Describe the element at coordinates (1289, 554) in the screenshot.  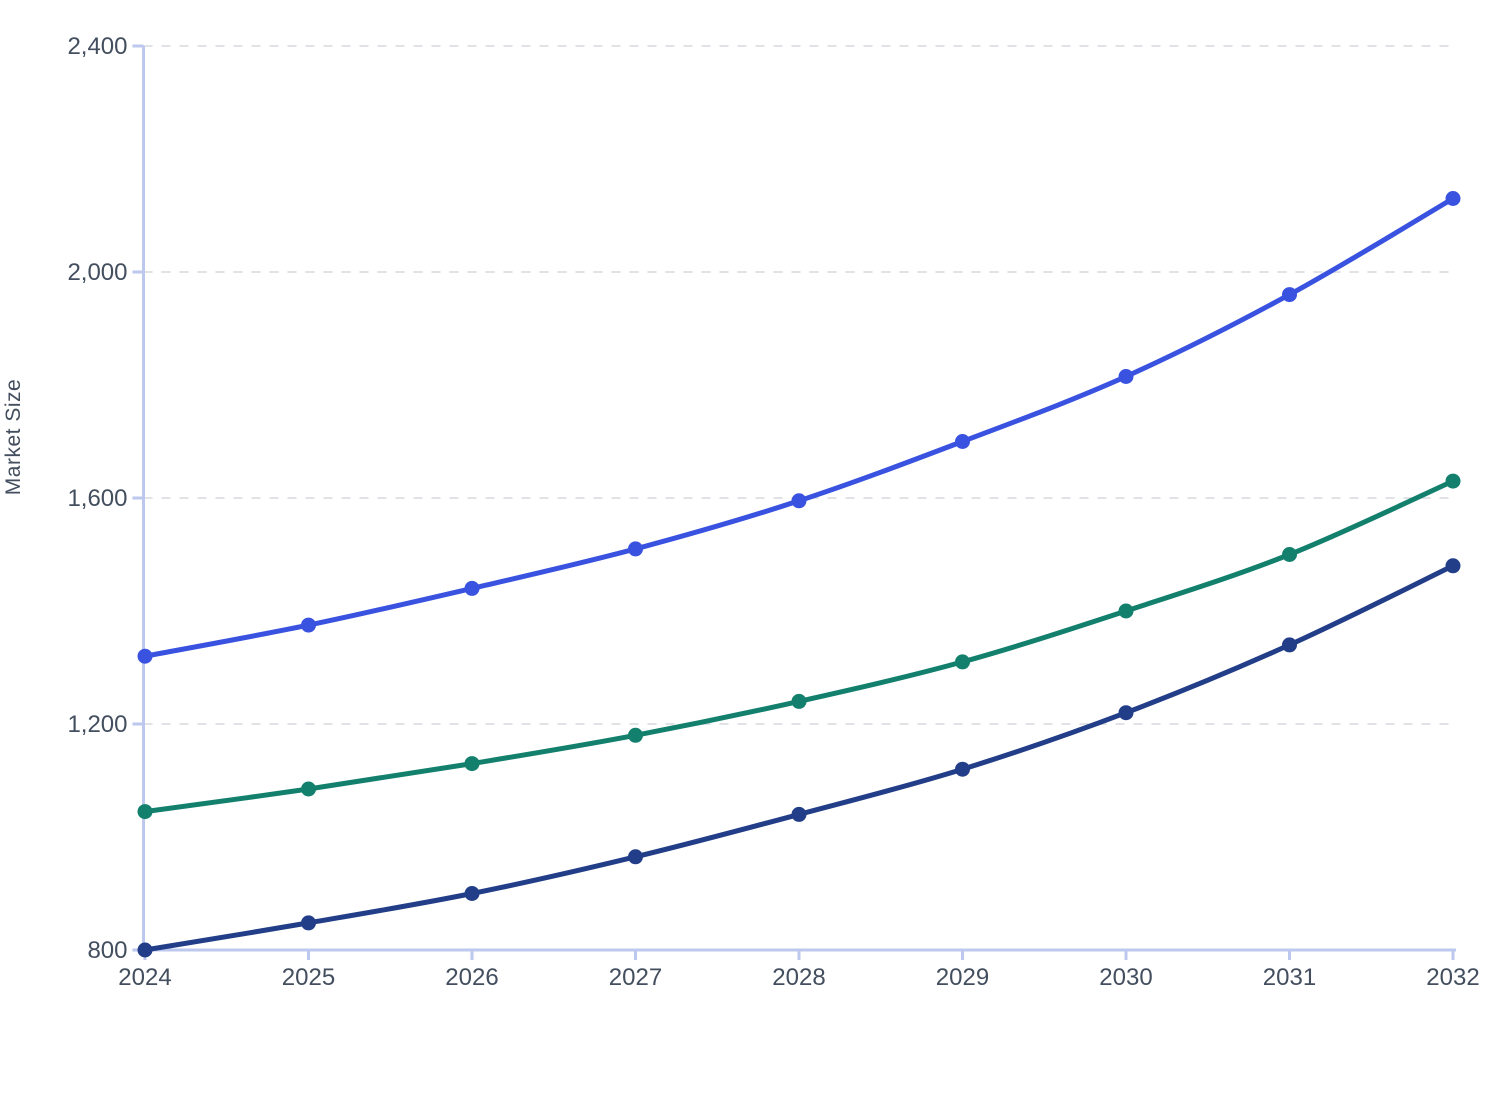
I see `point-series-2-teal-2031` at that location.